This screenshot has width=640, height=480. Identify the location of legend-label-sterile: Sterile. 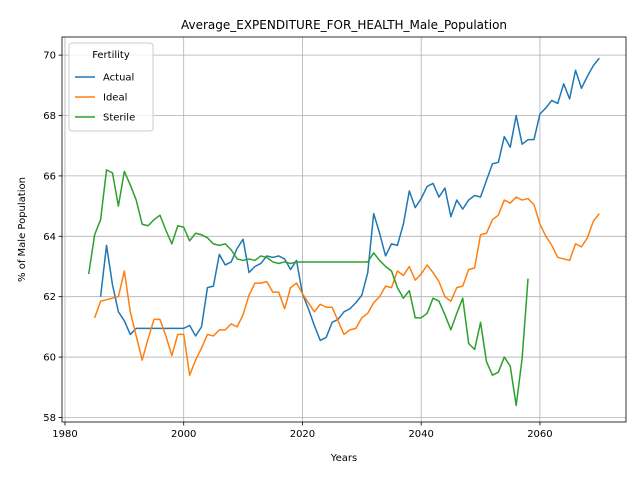
(119, 118).